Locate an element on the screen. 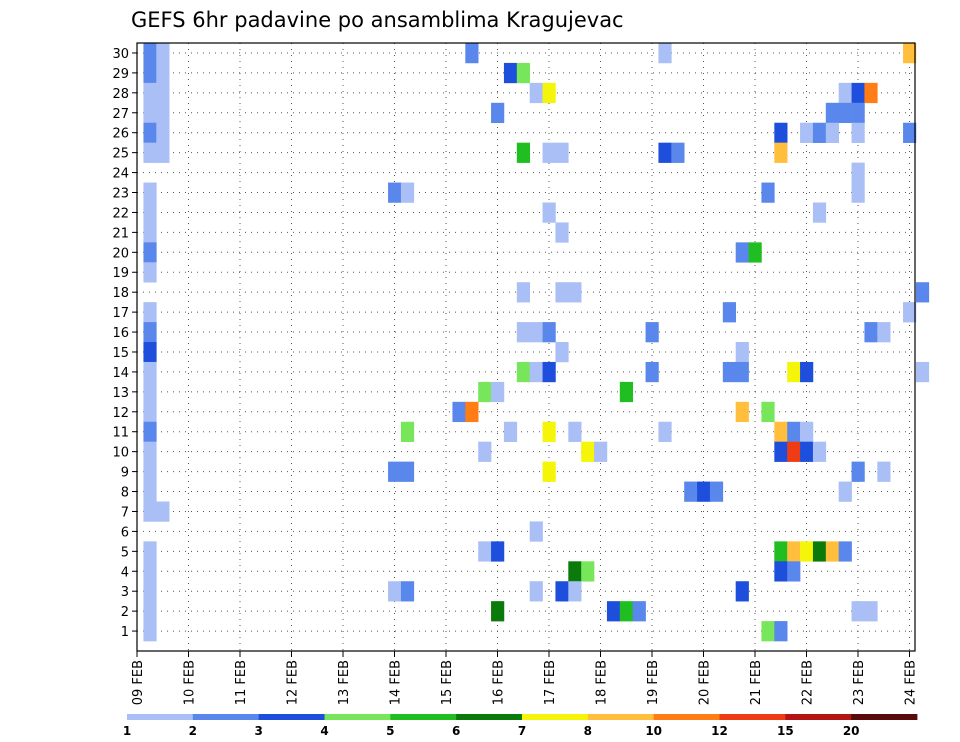 The image size is (960, 742). x-tick-label: 15 FEB is located at coordinates (447, 682).